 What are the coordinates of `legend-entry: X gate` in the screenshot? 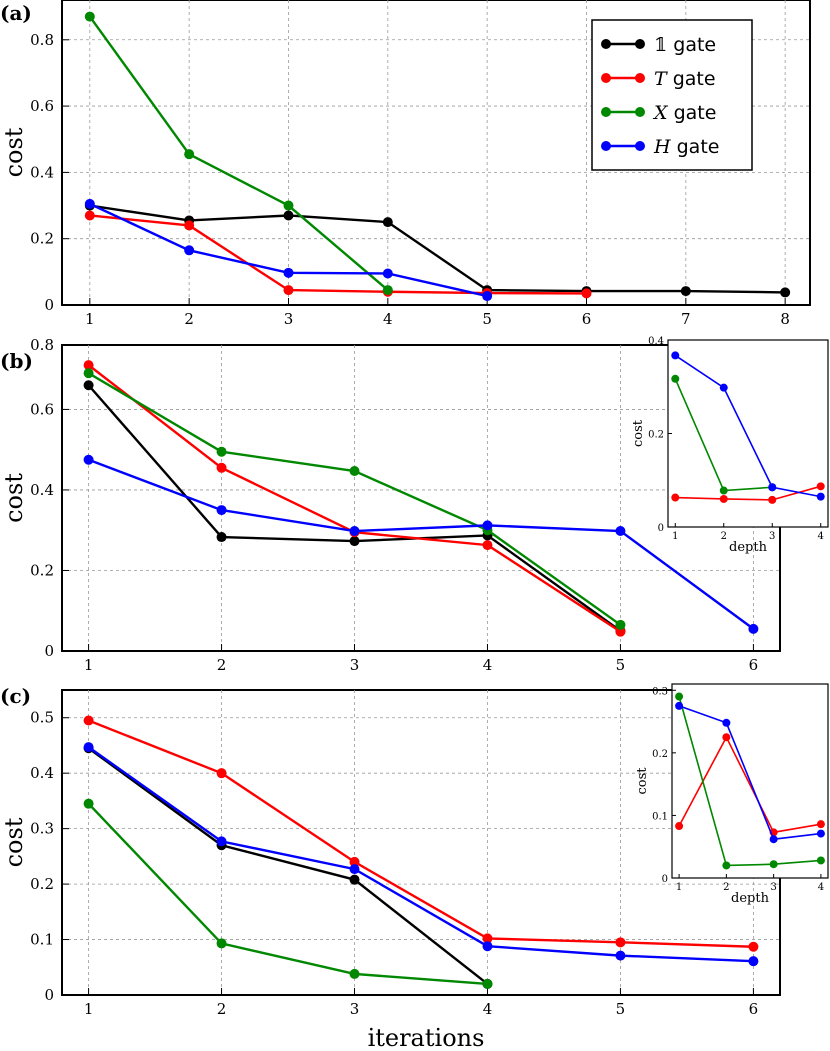 It's located at (684, 113).